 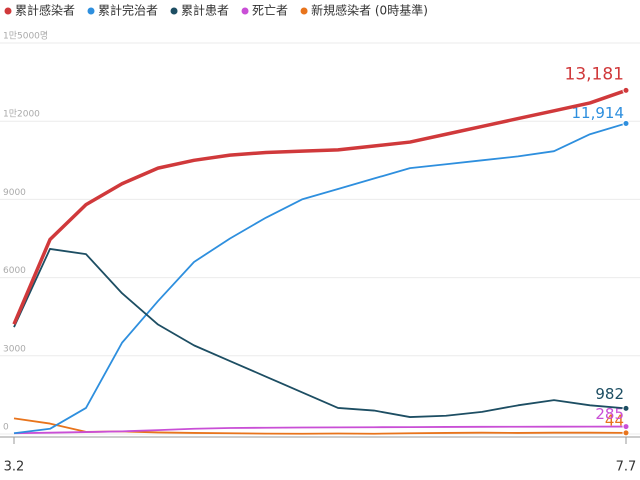 I want to click on data-label: 11,914, so click(x=598, y=113).